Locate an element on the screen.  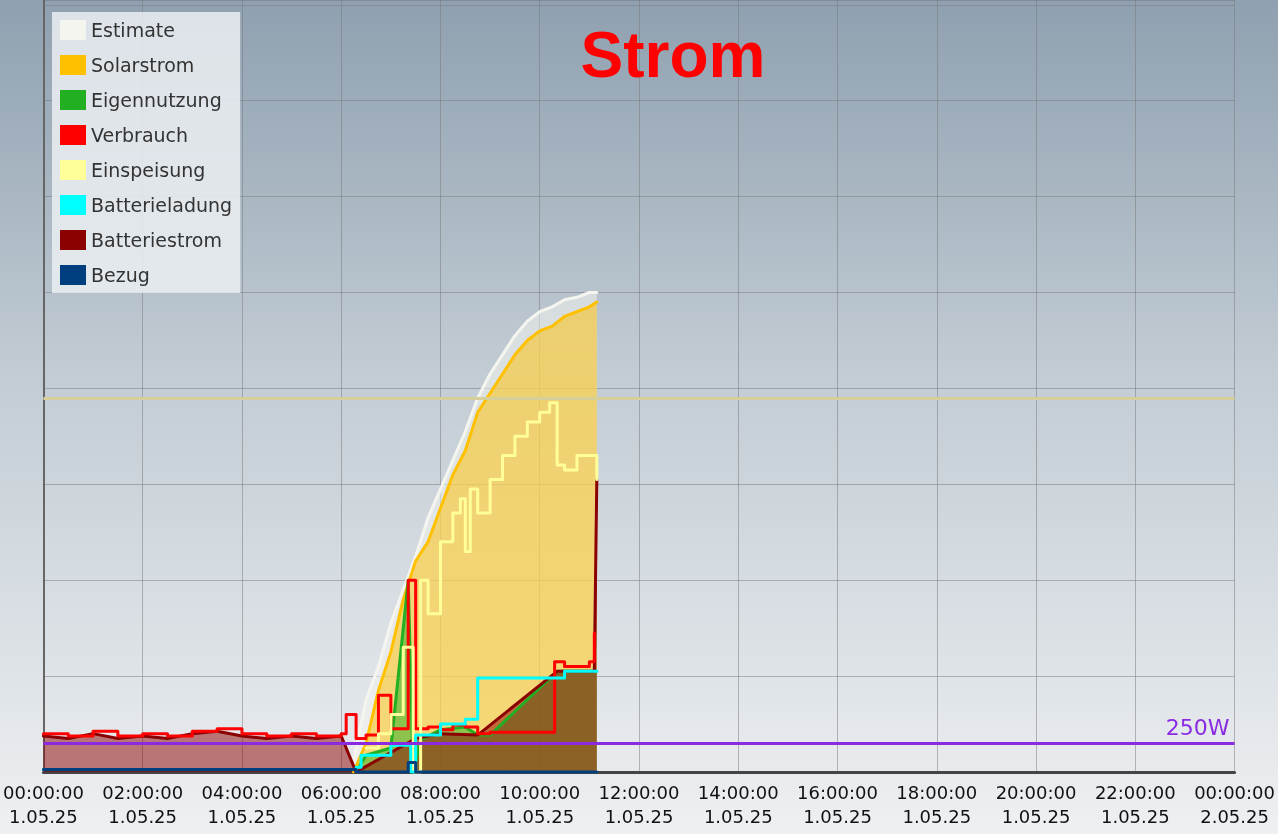
x-tick-label: 06:00:00 1.05.25 is located at coordinates (341, 804).